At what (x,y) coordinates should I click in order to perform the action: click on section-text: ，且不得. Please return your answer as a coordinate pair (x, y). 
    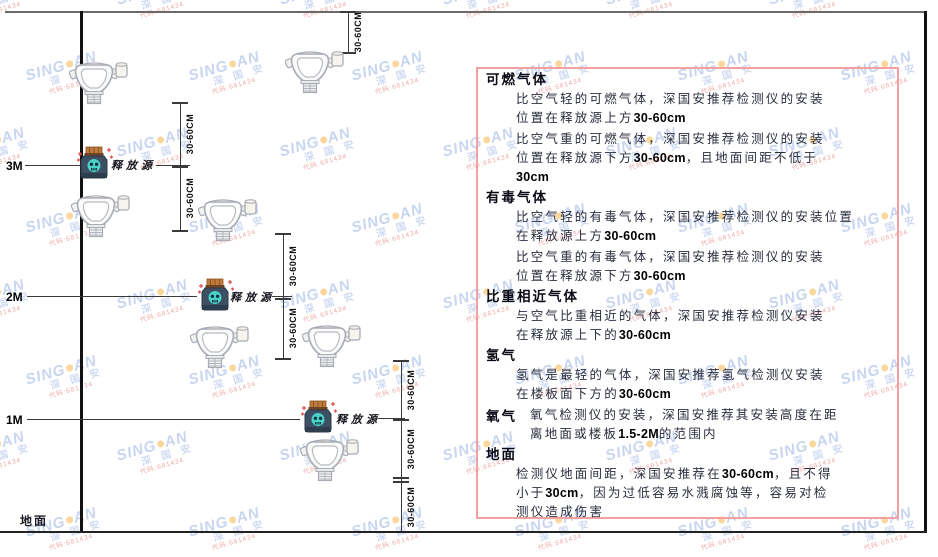
    Looking at the image, I should click on (803, 474).